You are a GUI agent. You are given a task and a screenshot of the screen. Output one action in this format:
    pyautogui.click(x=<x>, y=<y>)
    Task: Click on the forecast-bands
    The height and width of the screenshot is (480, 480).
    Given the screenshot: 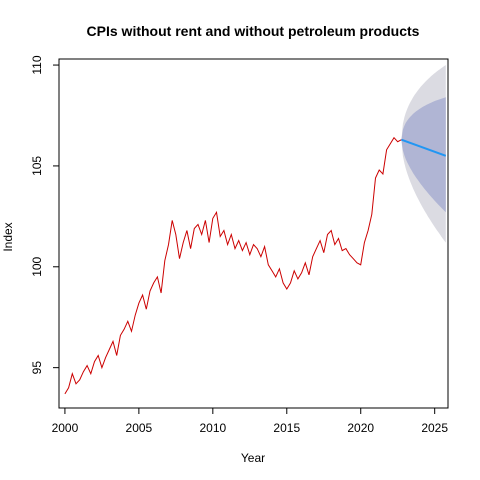 What is the action you would take?
    pyautogui.click(x=423, y=154)
    